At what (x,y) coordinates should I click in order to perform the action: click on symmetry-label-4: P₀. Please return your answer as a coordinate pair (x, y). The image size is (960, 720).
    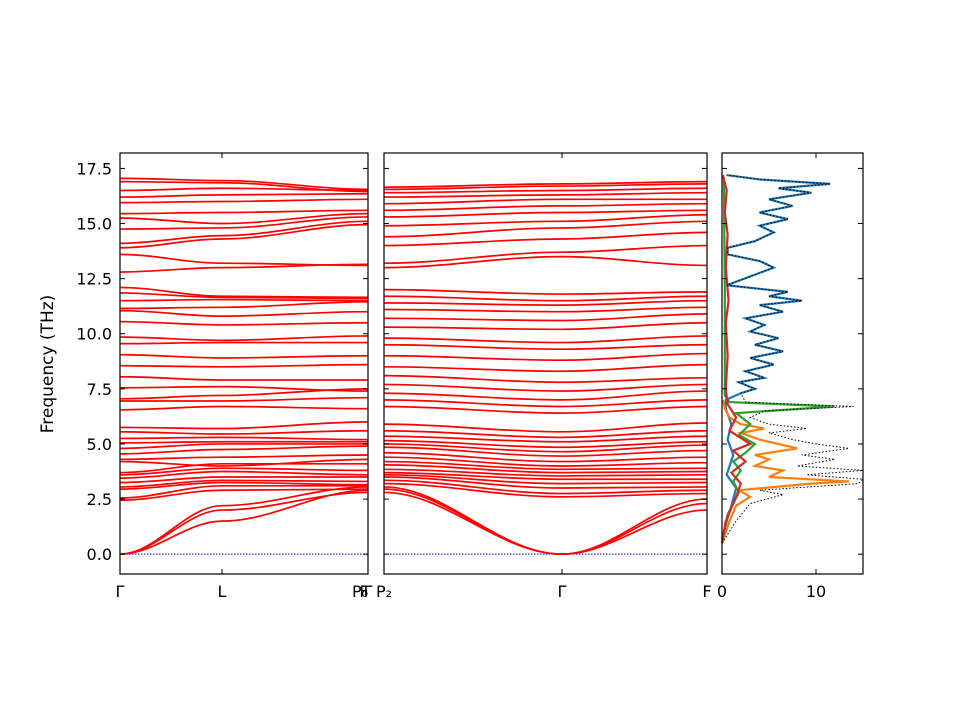
    Looking at the image, I should click on (360, 591).